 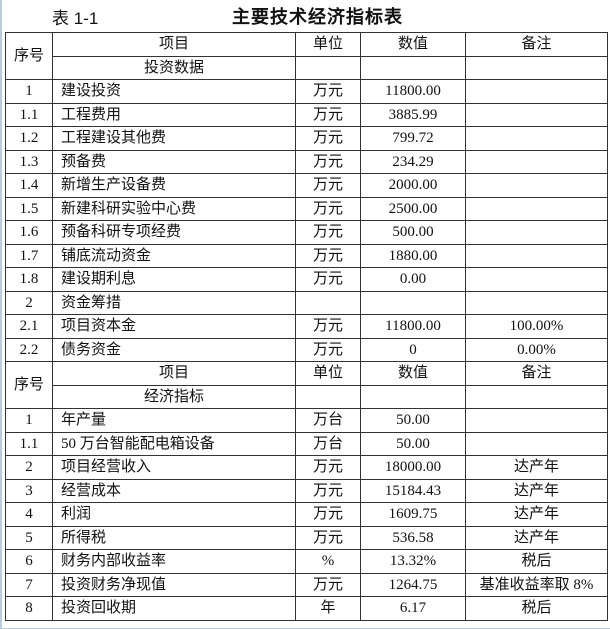 What do you see at coordinates (306, 349) in the screenshot?
I see `table-row: 2.2 债务资金 万元 0 0.00%` at bounding box center [306, 349].